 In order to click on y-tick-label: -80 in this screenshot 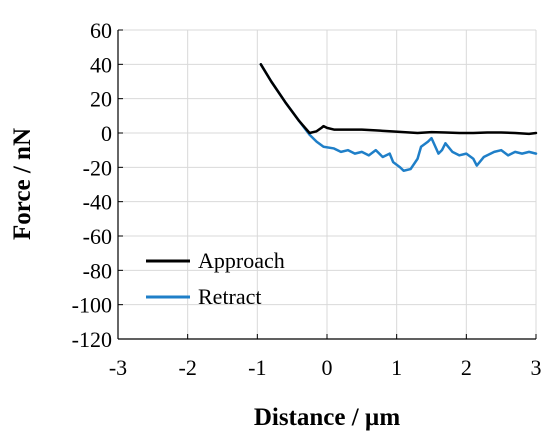, I will do `click(97, 270)`.